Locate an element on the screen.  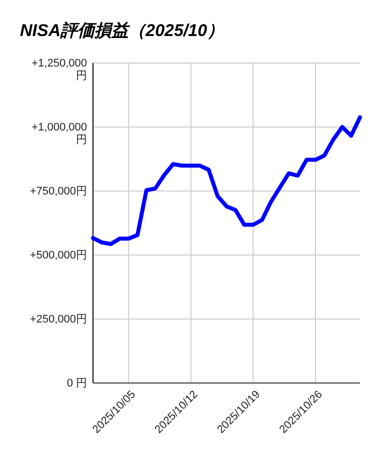
y-tick-label: +1,250,000円 is located at coordinates (59, 70).